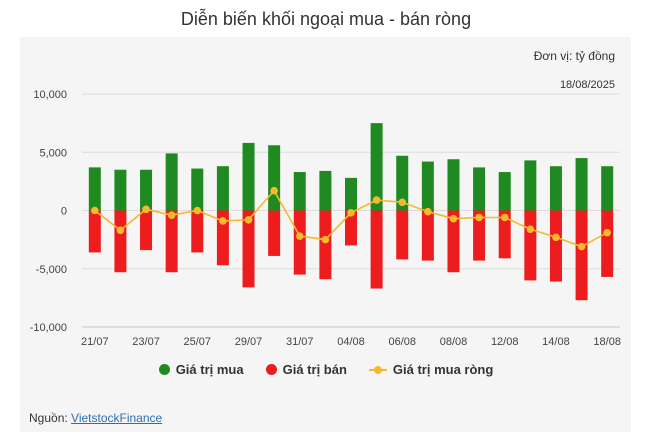 Image resolution: width=652 pixels, height=443 pixels. Describe the element at coordinates (314, 369) in the screenshot. I see `legend-sell-label: Giá trị bán` at that location.